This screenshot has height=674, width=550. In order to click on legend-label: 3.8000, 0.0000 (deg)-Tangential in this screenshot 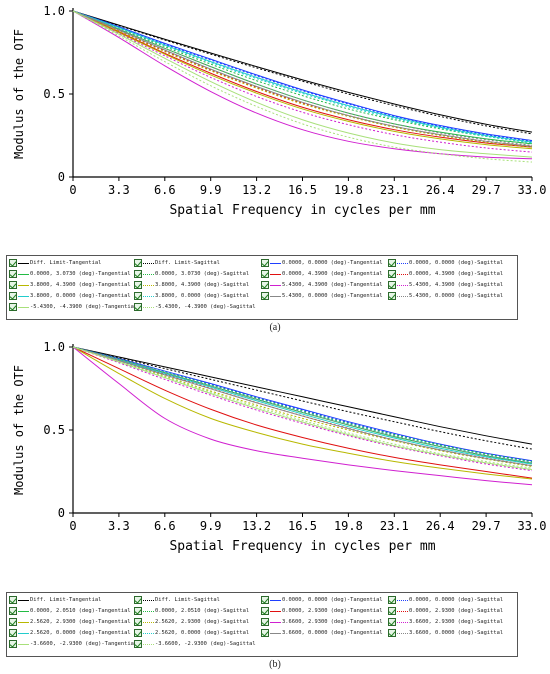, I will do `click(80, 296)`.